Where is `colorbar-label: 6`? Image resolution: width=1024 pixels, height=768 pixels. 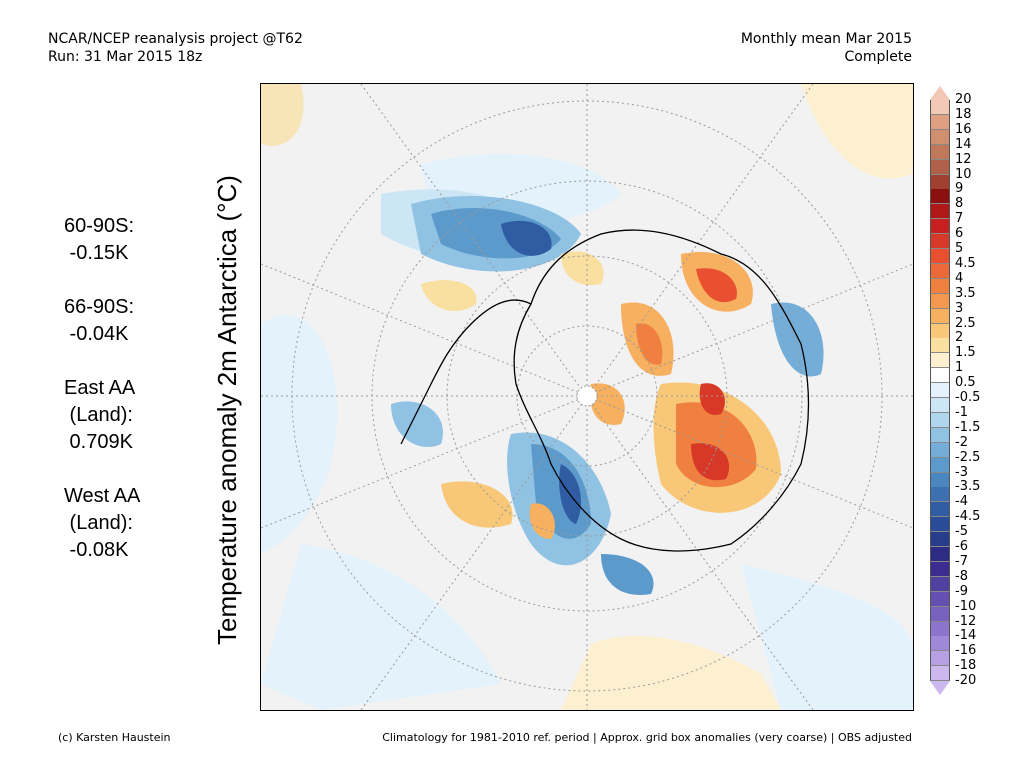
colorbar-label: 6 is located at coordinates (959, 234).